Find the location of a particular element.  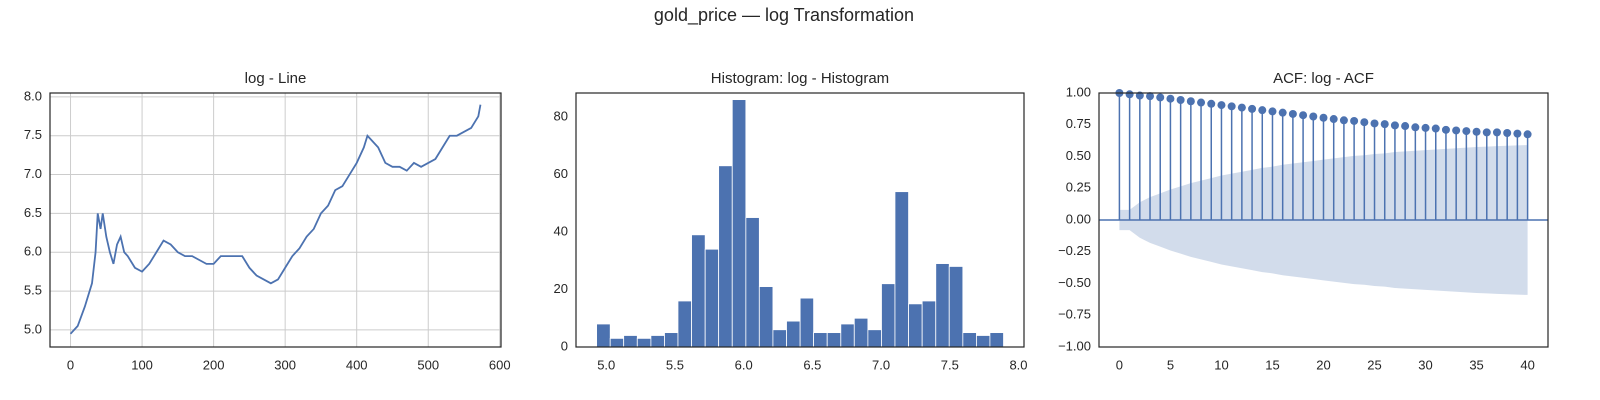

x-tick-label: 10 is located at coordinates (1221, 364).